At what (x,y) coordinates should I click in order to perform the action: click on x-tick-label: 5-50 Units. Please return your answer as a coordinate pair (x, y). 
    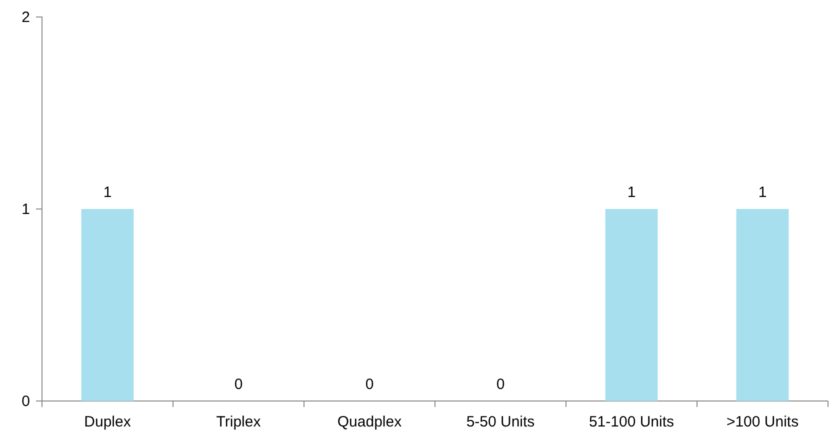
    Looking at the image, I should click on (500, 422).